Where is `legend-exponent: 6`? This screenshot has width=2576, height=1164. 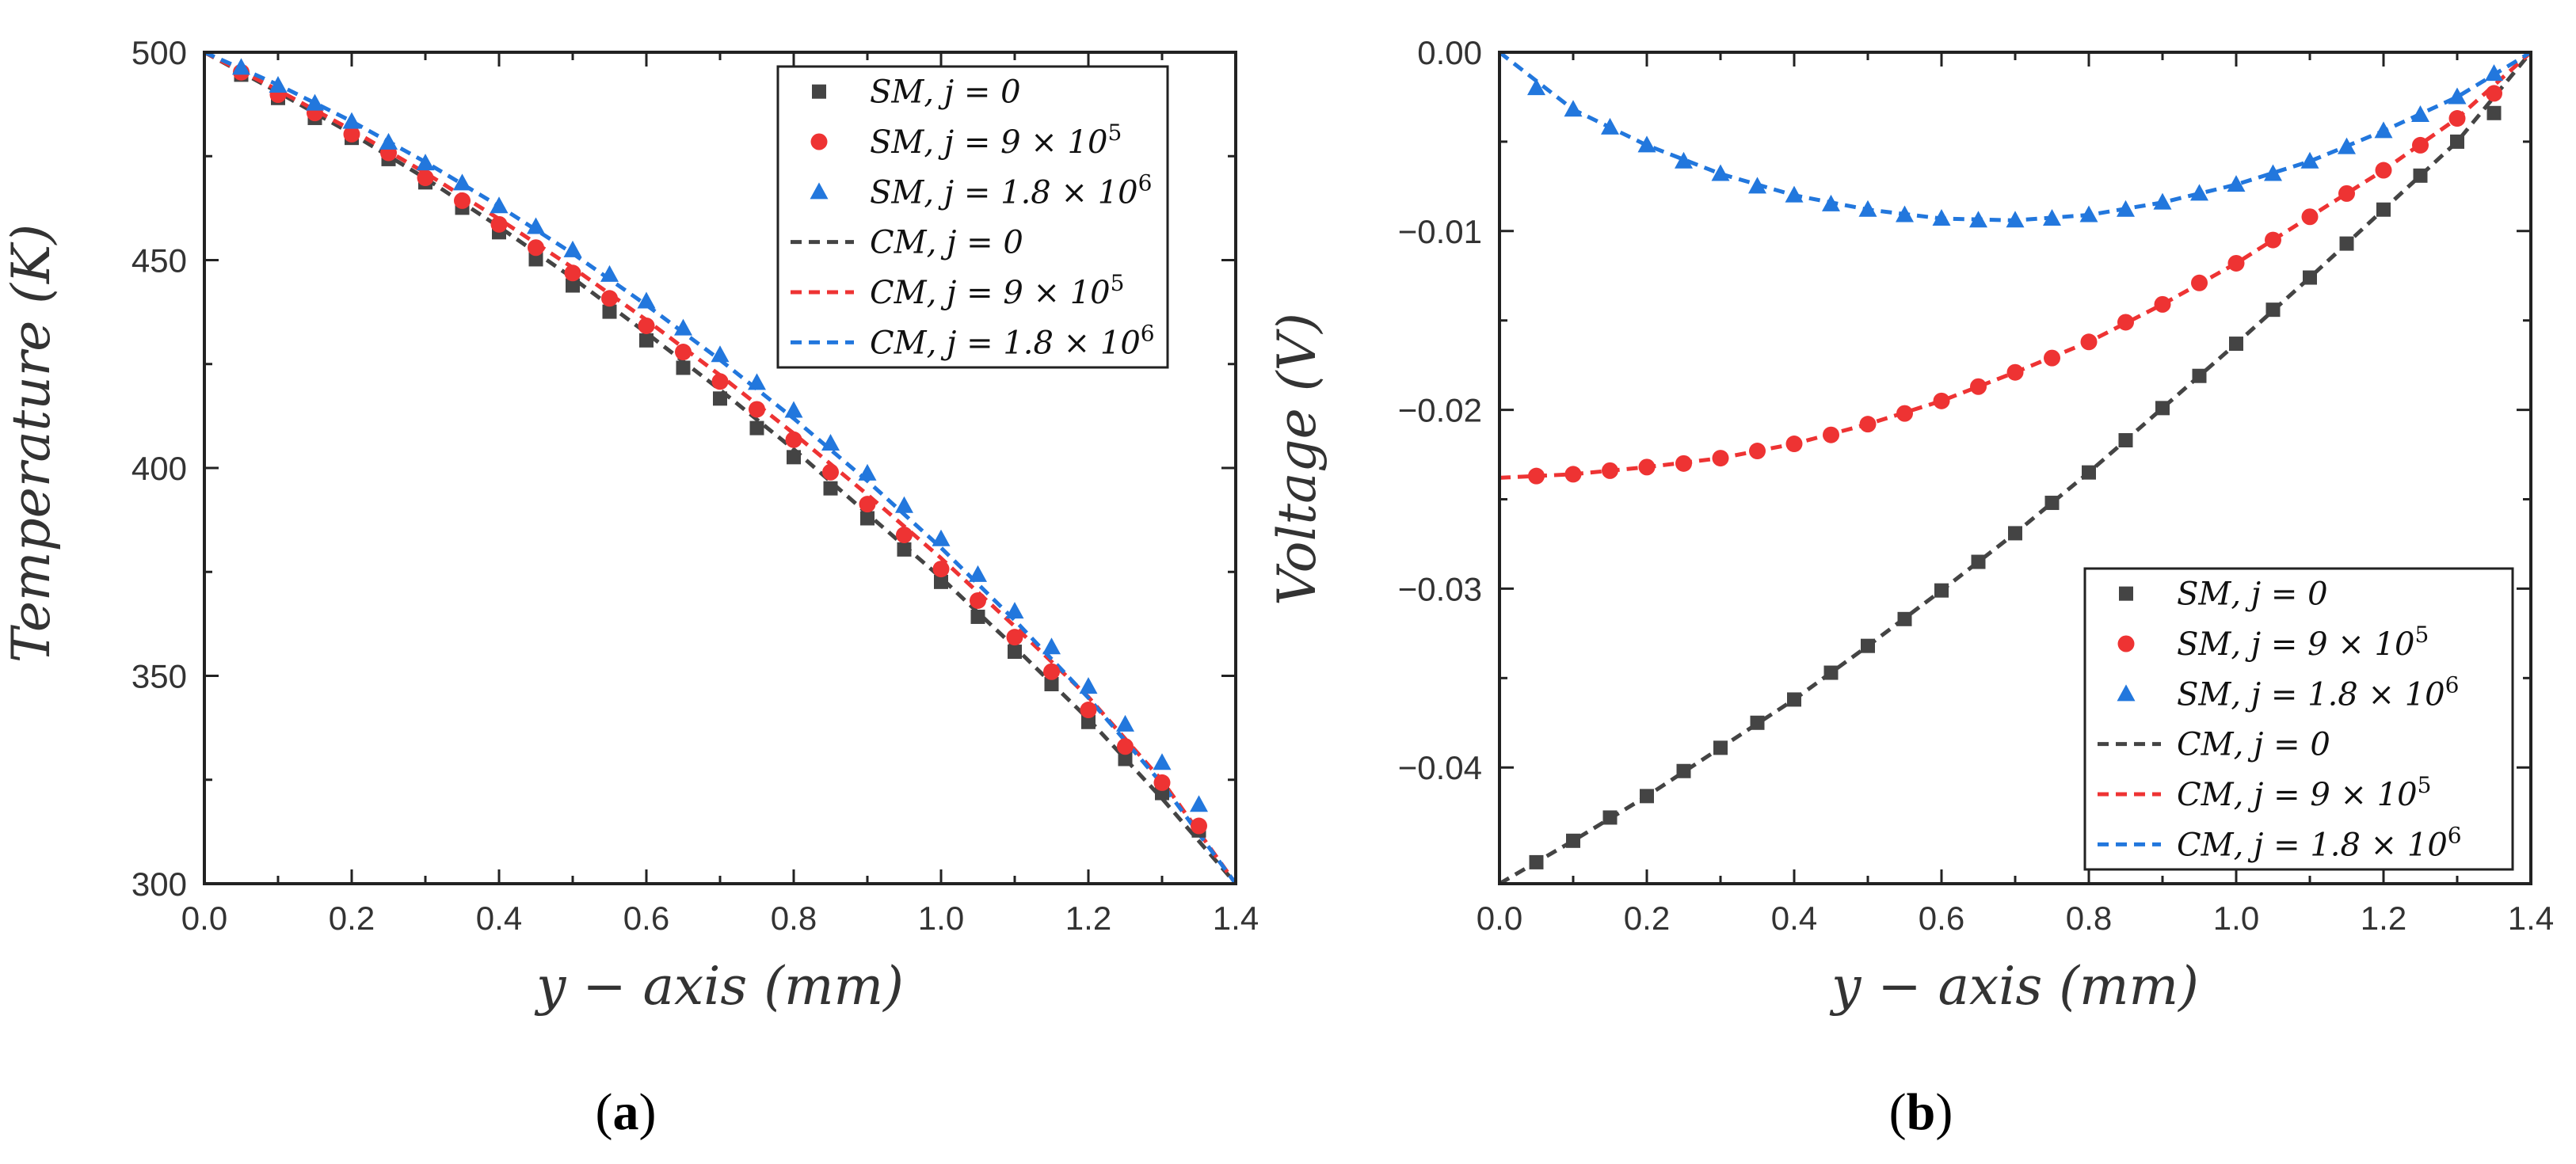 legend-exponent: 6 is located at coordinates (2452, 684).